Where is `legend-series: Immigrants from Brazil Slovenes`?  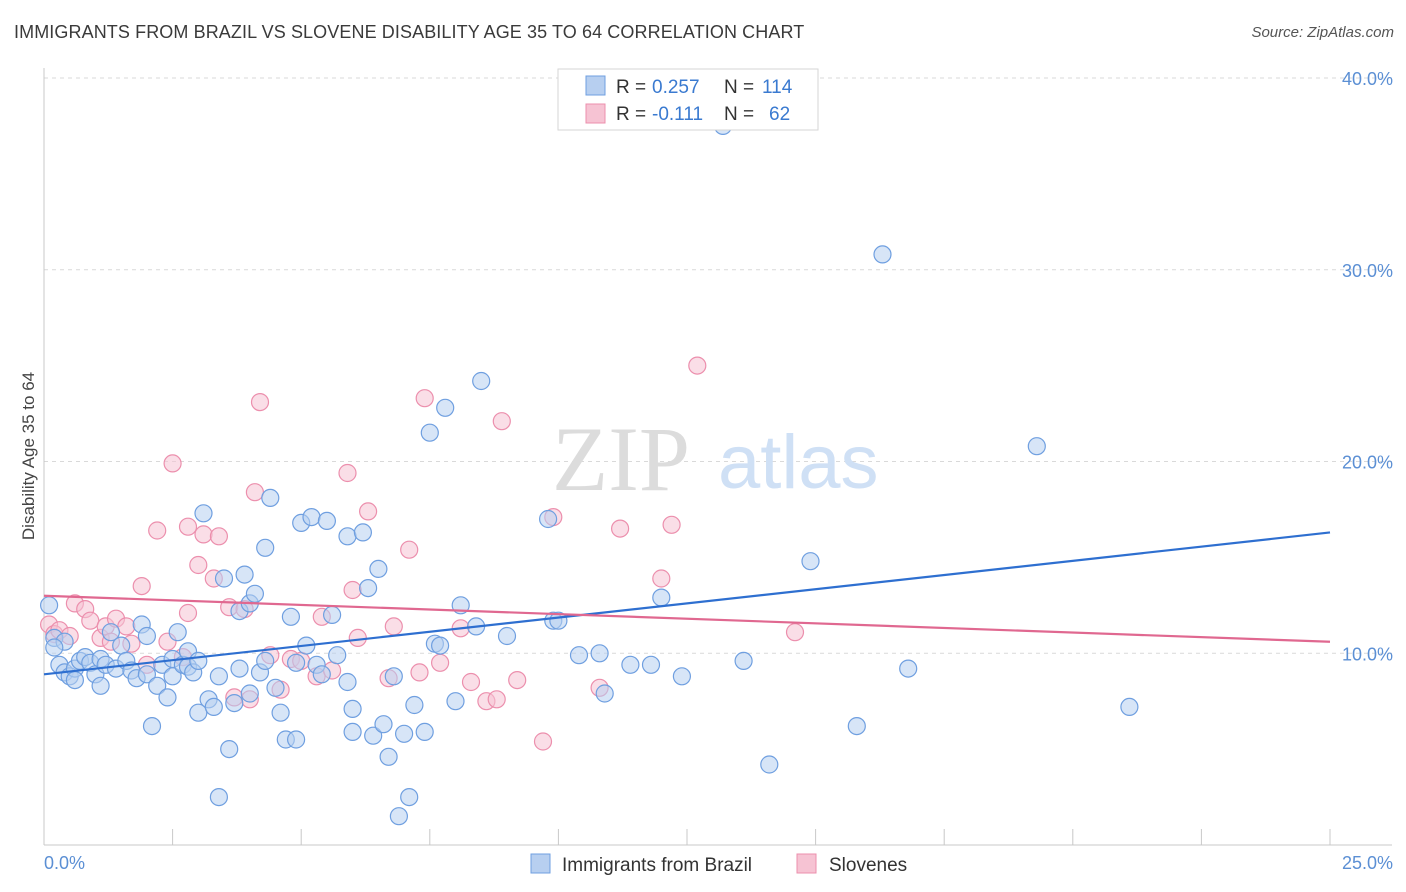 legend-series: Immigrants from Brazil Slovenes is located at coordinates (718, 864).